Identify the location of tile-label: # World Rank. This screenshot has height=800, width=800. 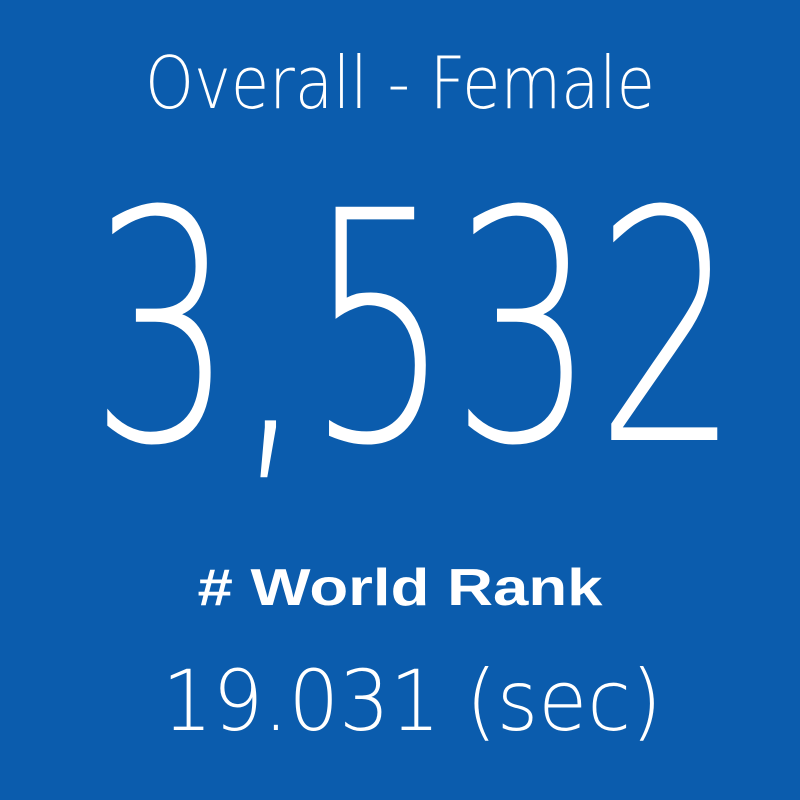
(400, 588).